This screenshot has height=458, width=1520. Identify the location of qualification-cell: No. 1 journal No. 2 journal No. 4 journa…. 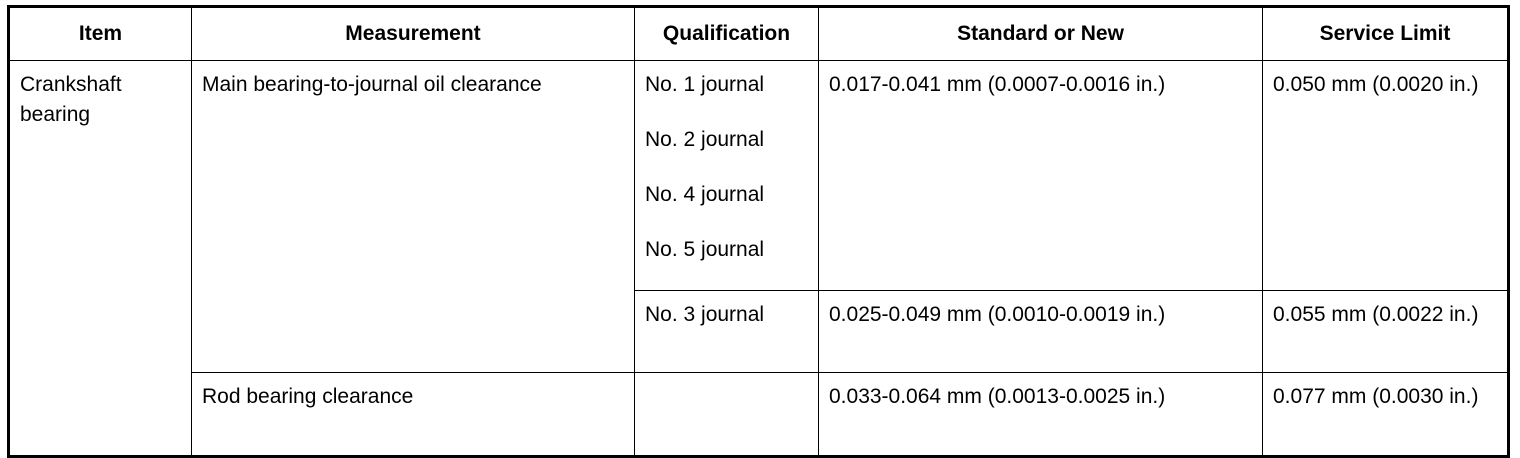
(726, 175).